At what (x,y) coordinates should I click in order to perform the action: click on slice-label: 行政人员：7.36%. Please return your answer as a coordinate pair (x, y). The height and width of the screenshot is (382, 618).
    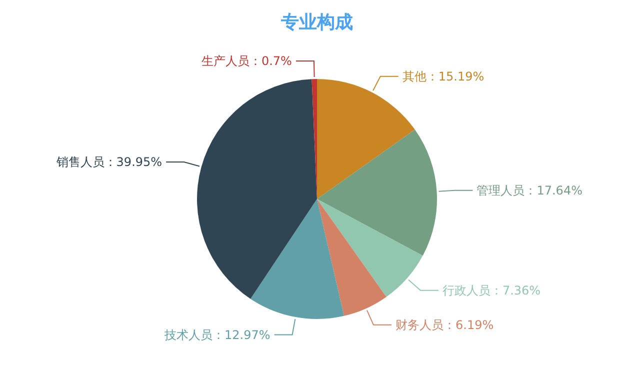
    Looking at the image, I should click on (491, 290).